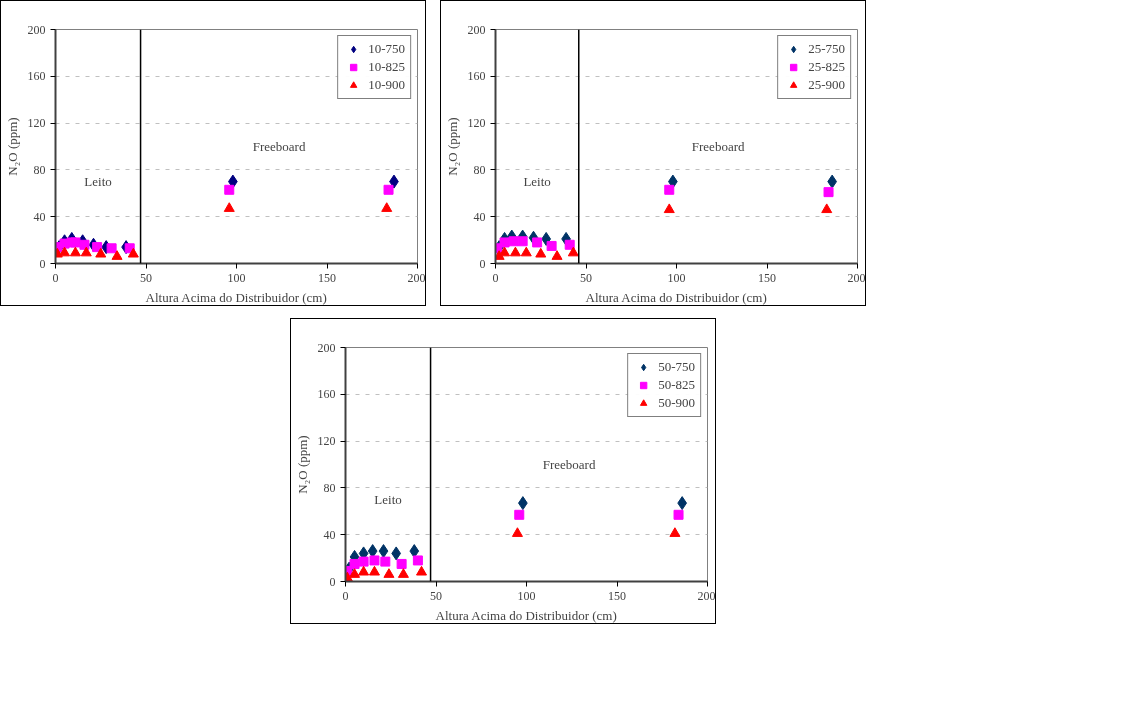 The width and height of the screenshot is (1143, 717). I want to click on legend-label: 25-900, so click(826, 85).